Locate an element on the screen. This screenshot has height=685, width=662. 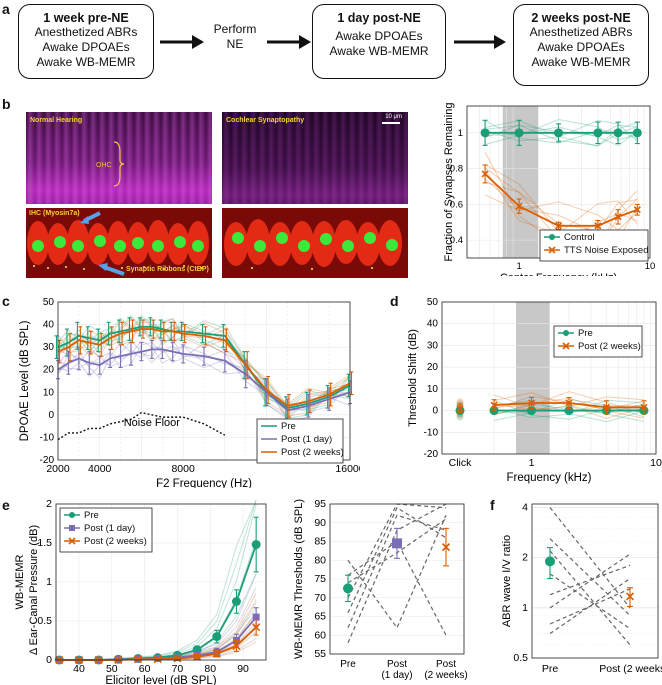
x-tick-label: 60 is located at coordinates (145, 669).